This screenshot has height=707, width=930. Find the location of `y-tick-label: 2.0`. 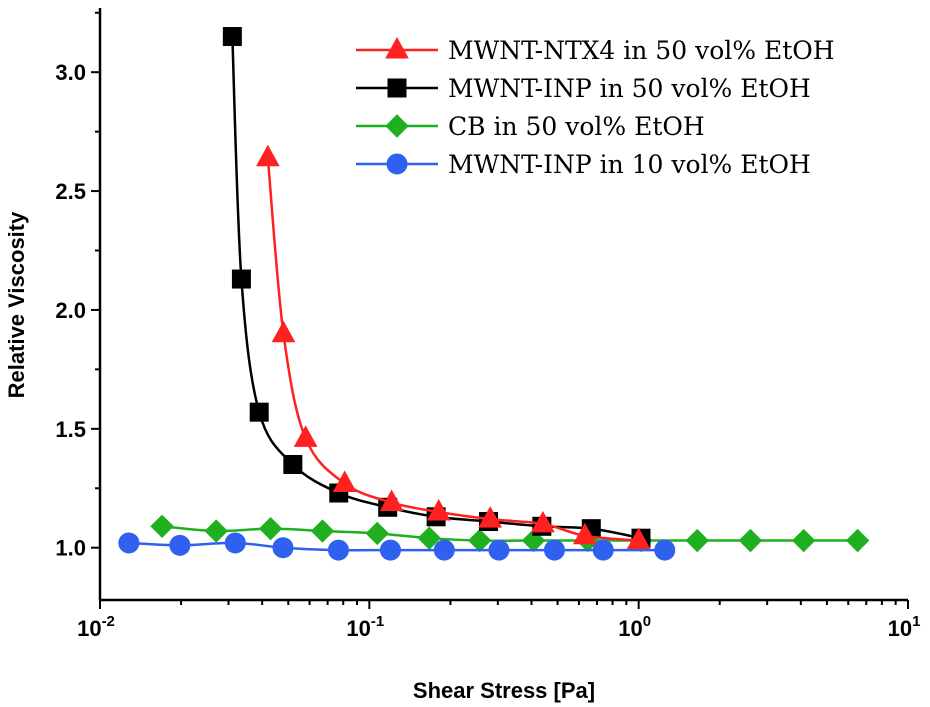

y-tick-label: 2.0 is located at coordinates (70, 310).